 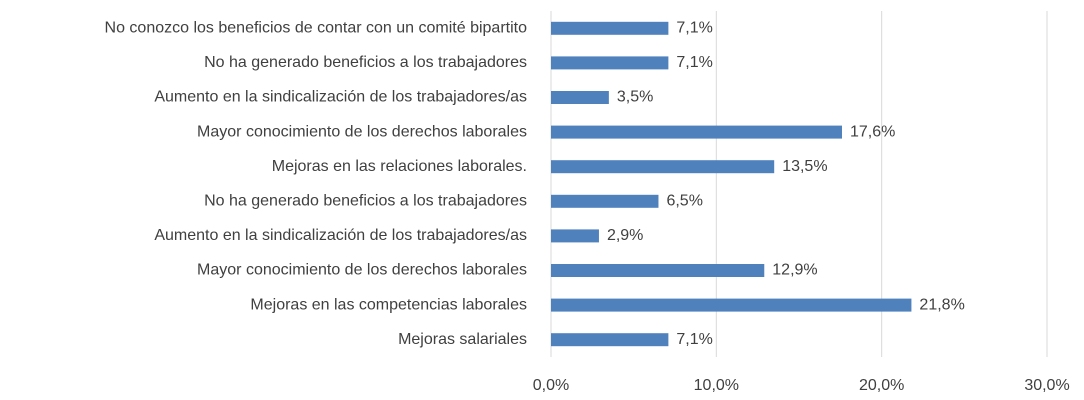 I want to click on data-label: 21,8%, so click(x=941, y=304).